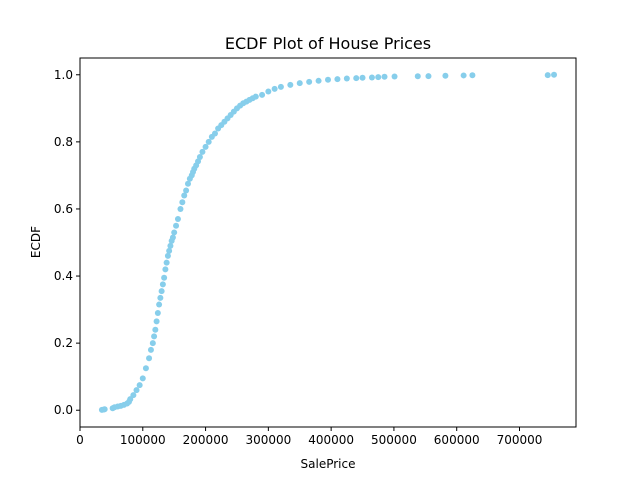 The width and height of the screenshot is (640, 480). I want to click on x-tick-label: 100000, so click(143, 440).